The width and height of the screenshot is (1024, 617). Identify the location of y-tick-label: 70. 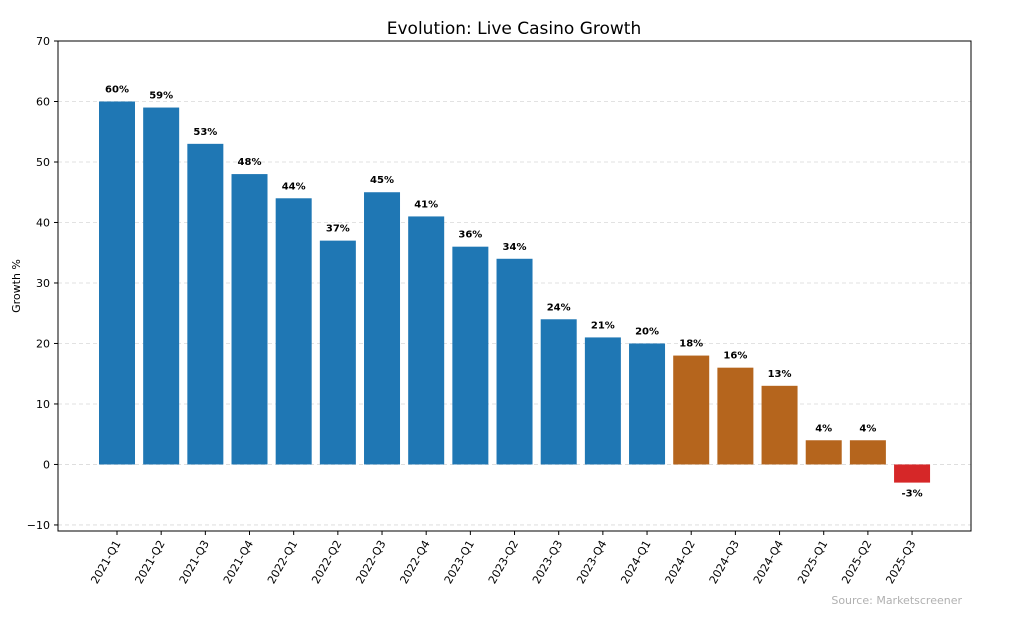
(43, 41).